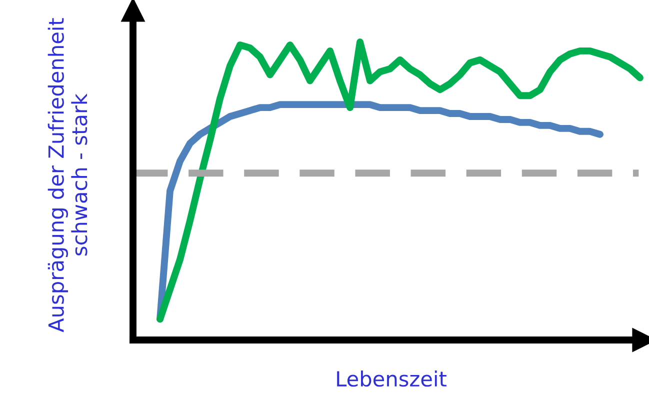  Describe the element at coordinates (68, 175) in the screenshot. I see `y-axis-title: Ausprägung der Zufriedenheit schwach - stark` at that location.